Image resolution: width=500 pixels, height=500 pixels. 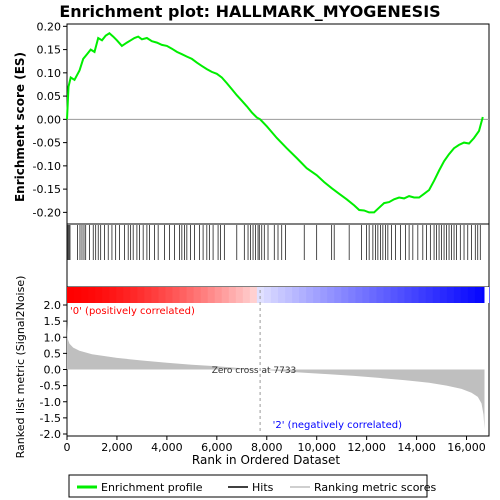 What do you see at coordinates (152, 487) in the screenshot?
I see `legend-label-enrichment: Enrichment profile` at bounding box center [152, 487].